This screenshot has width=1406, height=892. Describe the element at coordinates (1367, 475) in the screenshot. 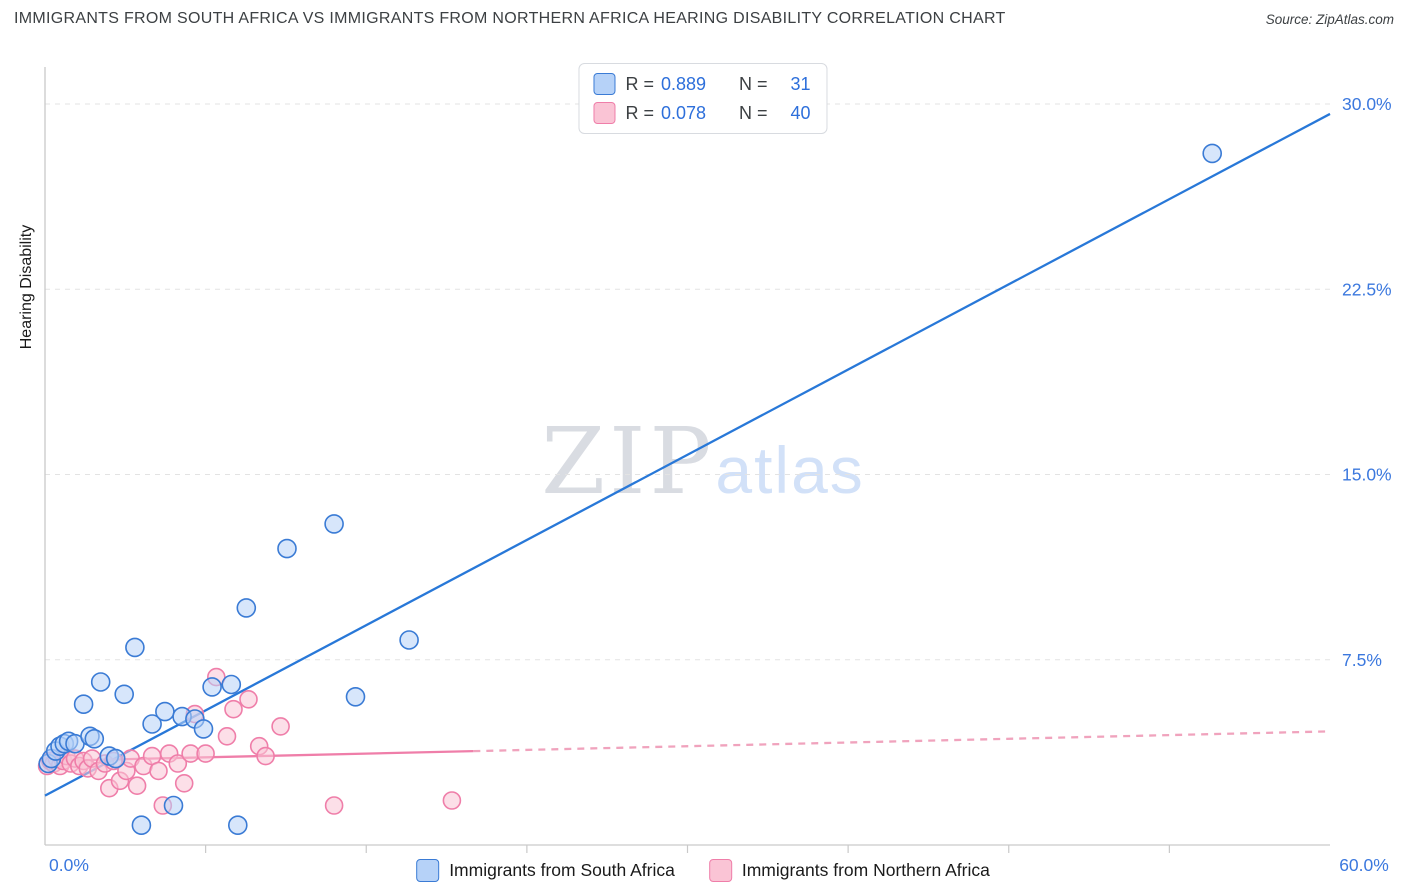

I see `y-tick-label: 15.0%` at that location.